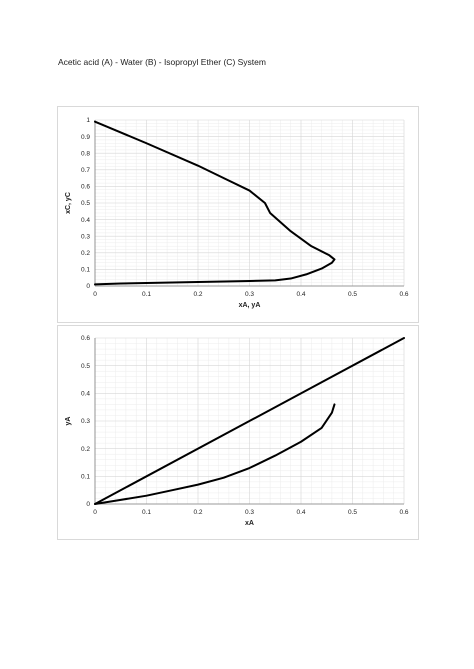  I want to click on y-axis-label: yA, so click(68, 421).